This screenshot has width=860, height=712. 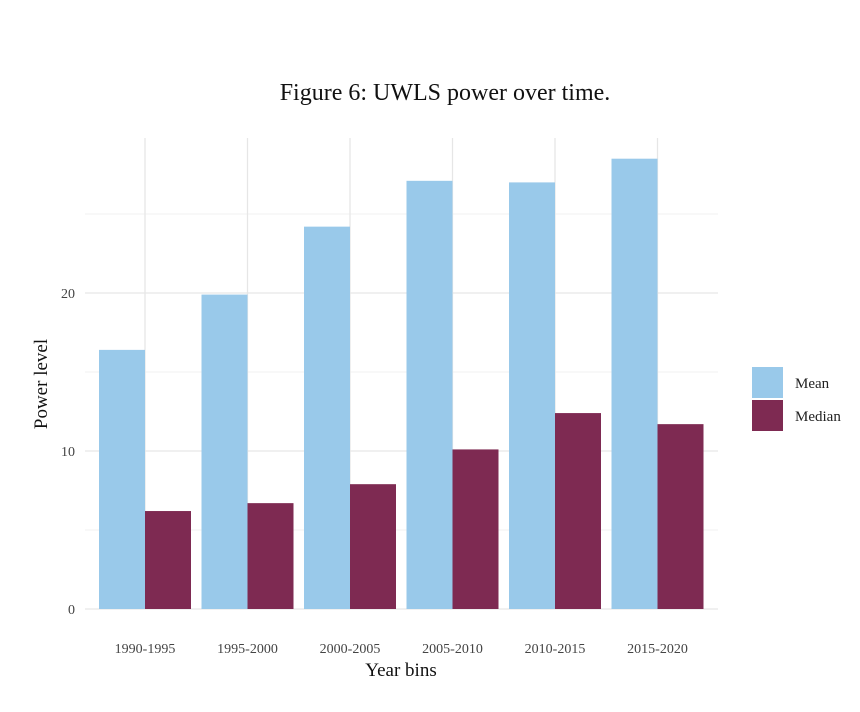 What do you see at coordinates (555, 649) in the screenshot?
I see `x-tick-label: 2010-2015` at bounding box center [555, 649].